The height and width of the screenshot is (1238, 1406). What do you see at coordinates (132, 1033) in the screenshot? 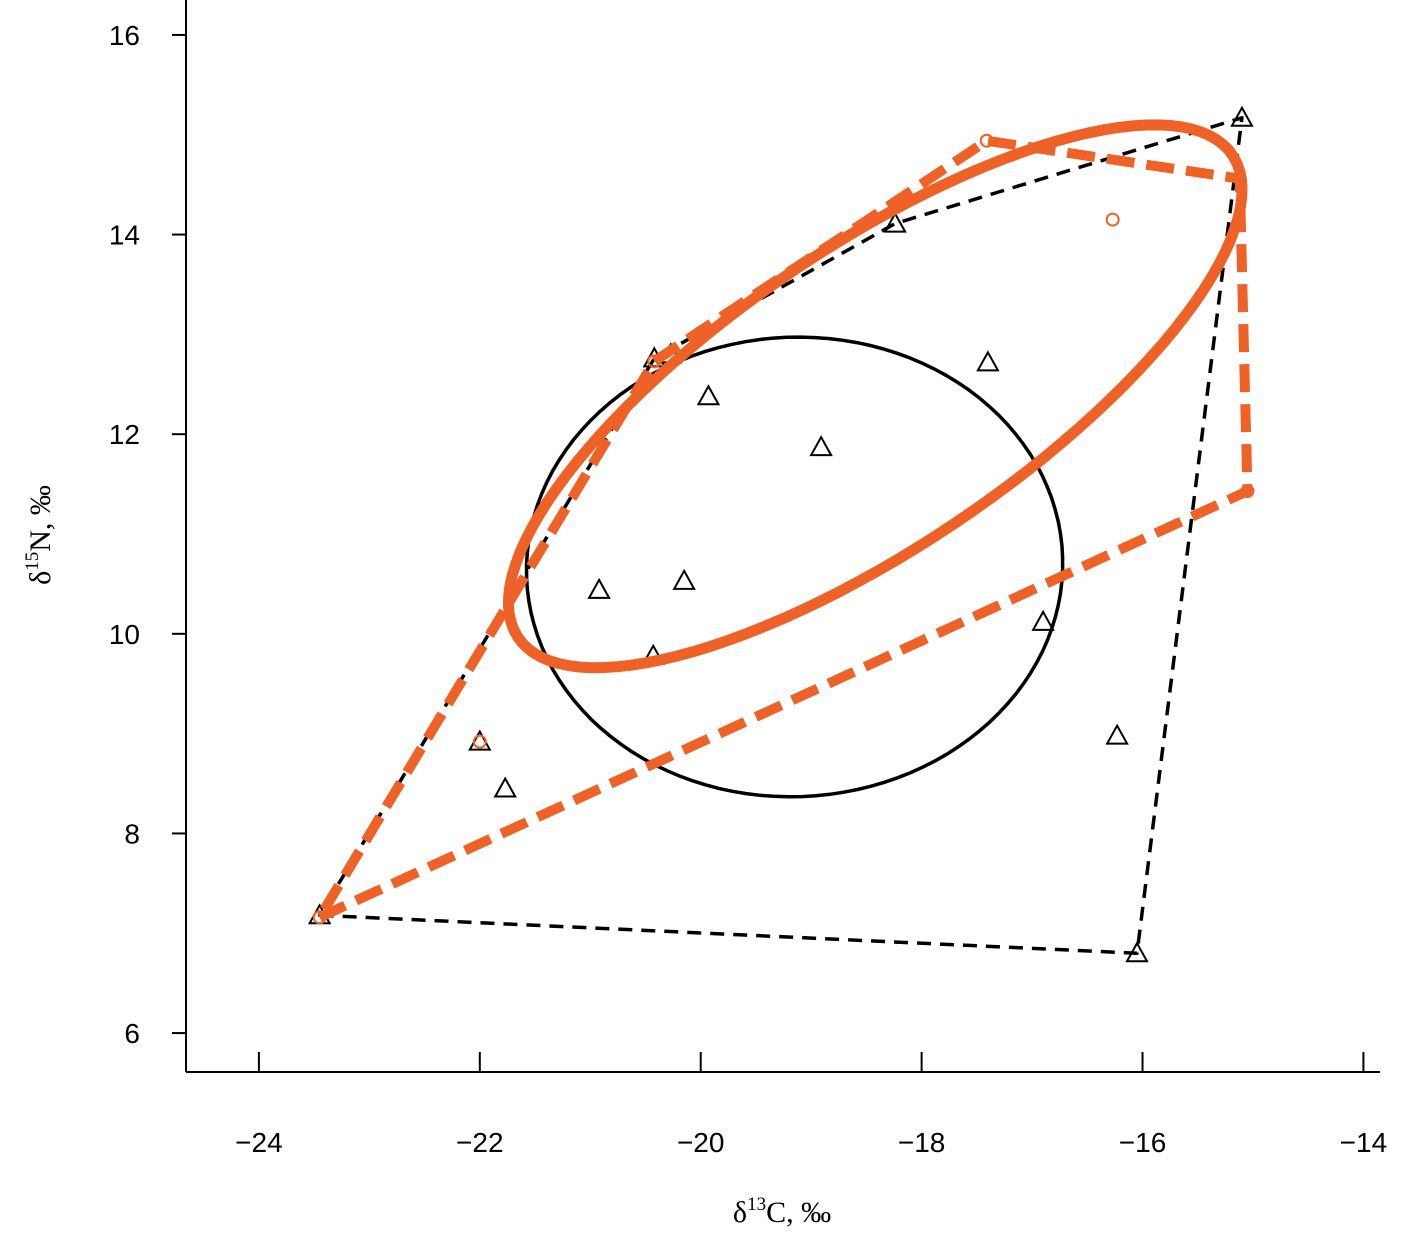
I see `y-tick-label: 6` at bounding box center [132, 1033].